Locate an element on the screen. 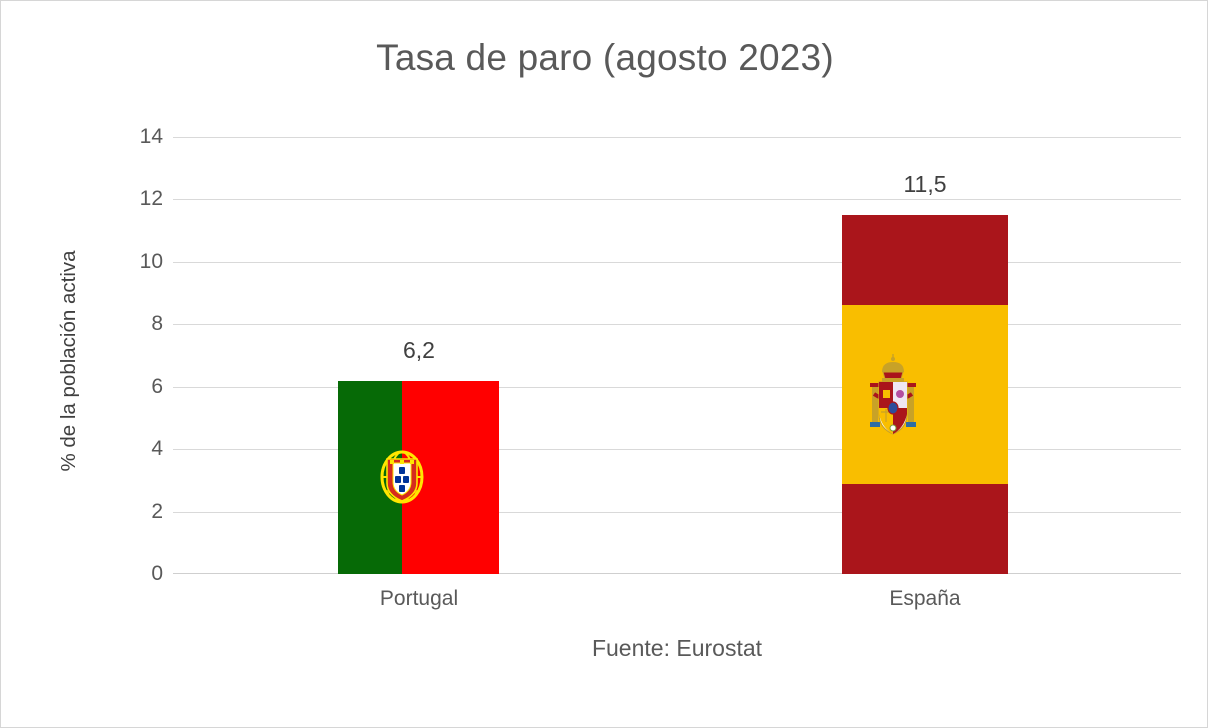 The width and height of the screenshot is (1208, 728). y-tick-label: 4 is located at coordinates (157, 448).